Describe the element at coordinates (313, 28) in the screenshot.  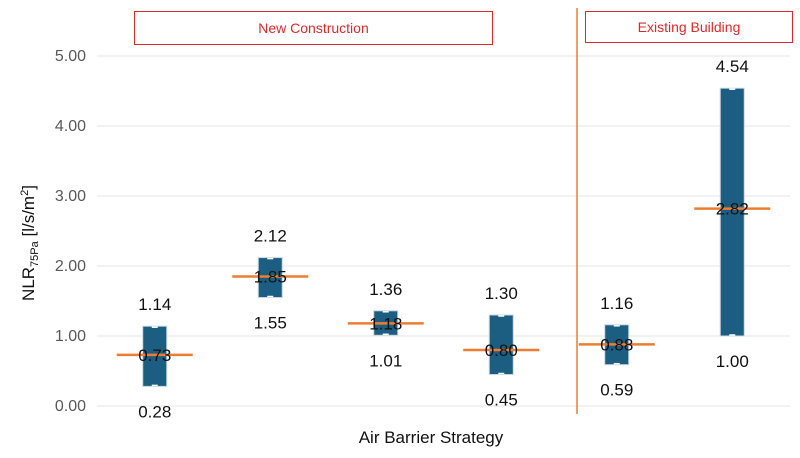
I see `group-label-new-construction: New Construction` at that location.